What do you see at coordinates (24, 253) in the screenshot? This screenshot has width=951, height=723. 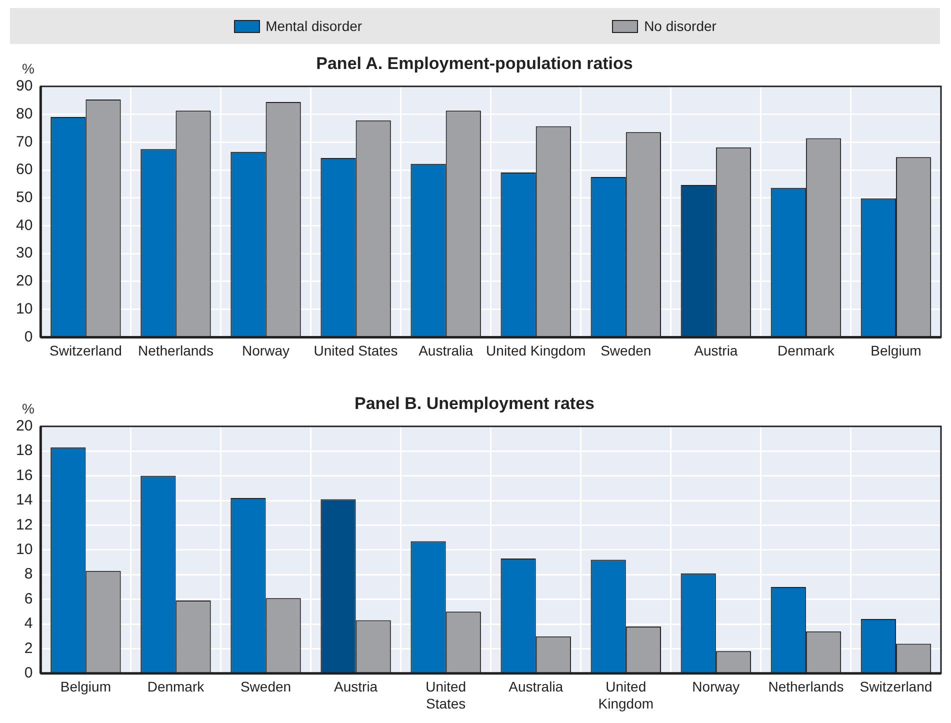 I see `y-tick-label: 30` at bounding box center [24, 253].